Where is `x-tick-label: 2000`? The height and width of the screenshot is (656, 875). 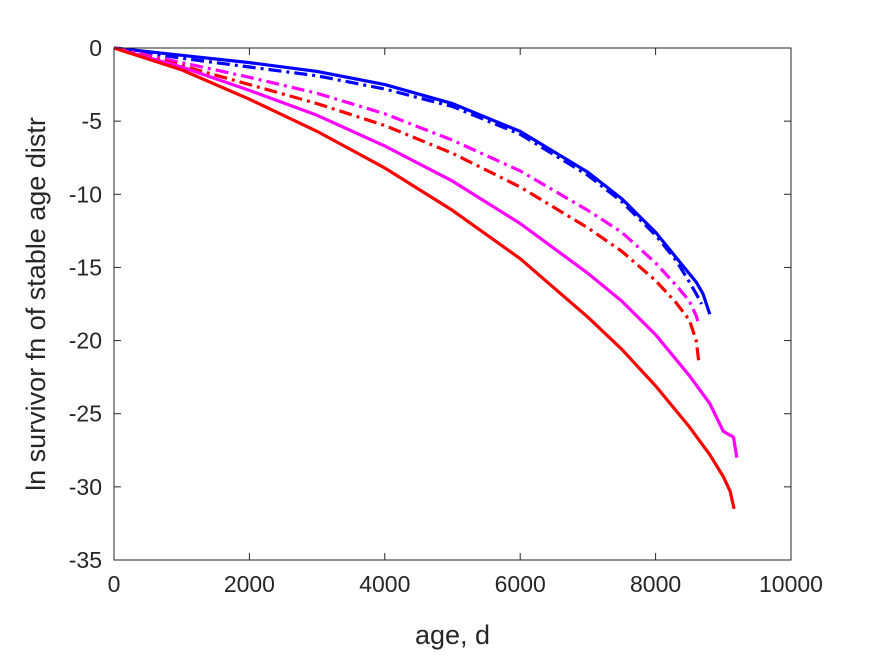
x-tick-label: 2000 is located at coordinates (249, 584).